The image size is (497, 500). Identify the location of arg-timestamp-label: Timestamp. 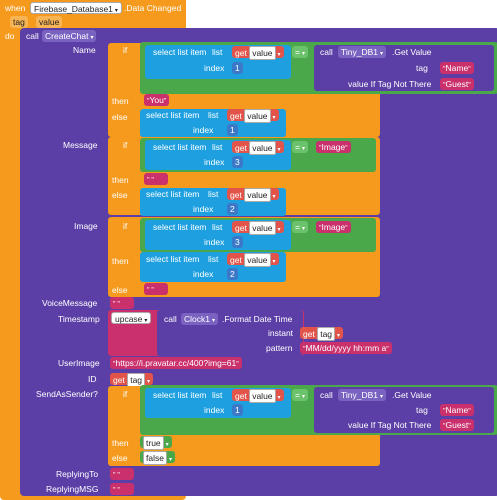
(79, 319).